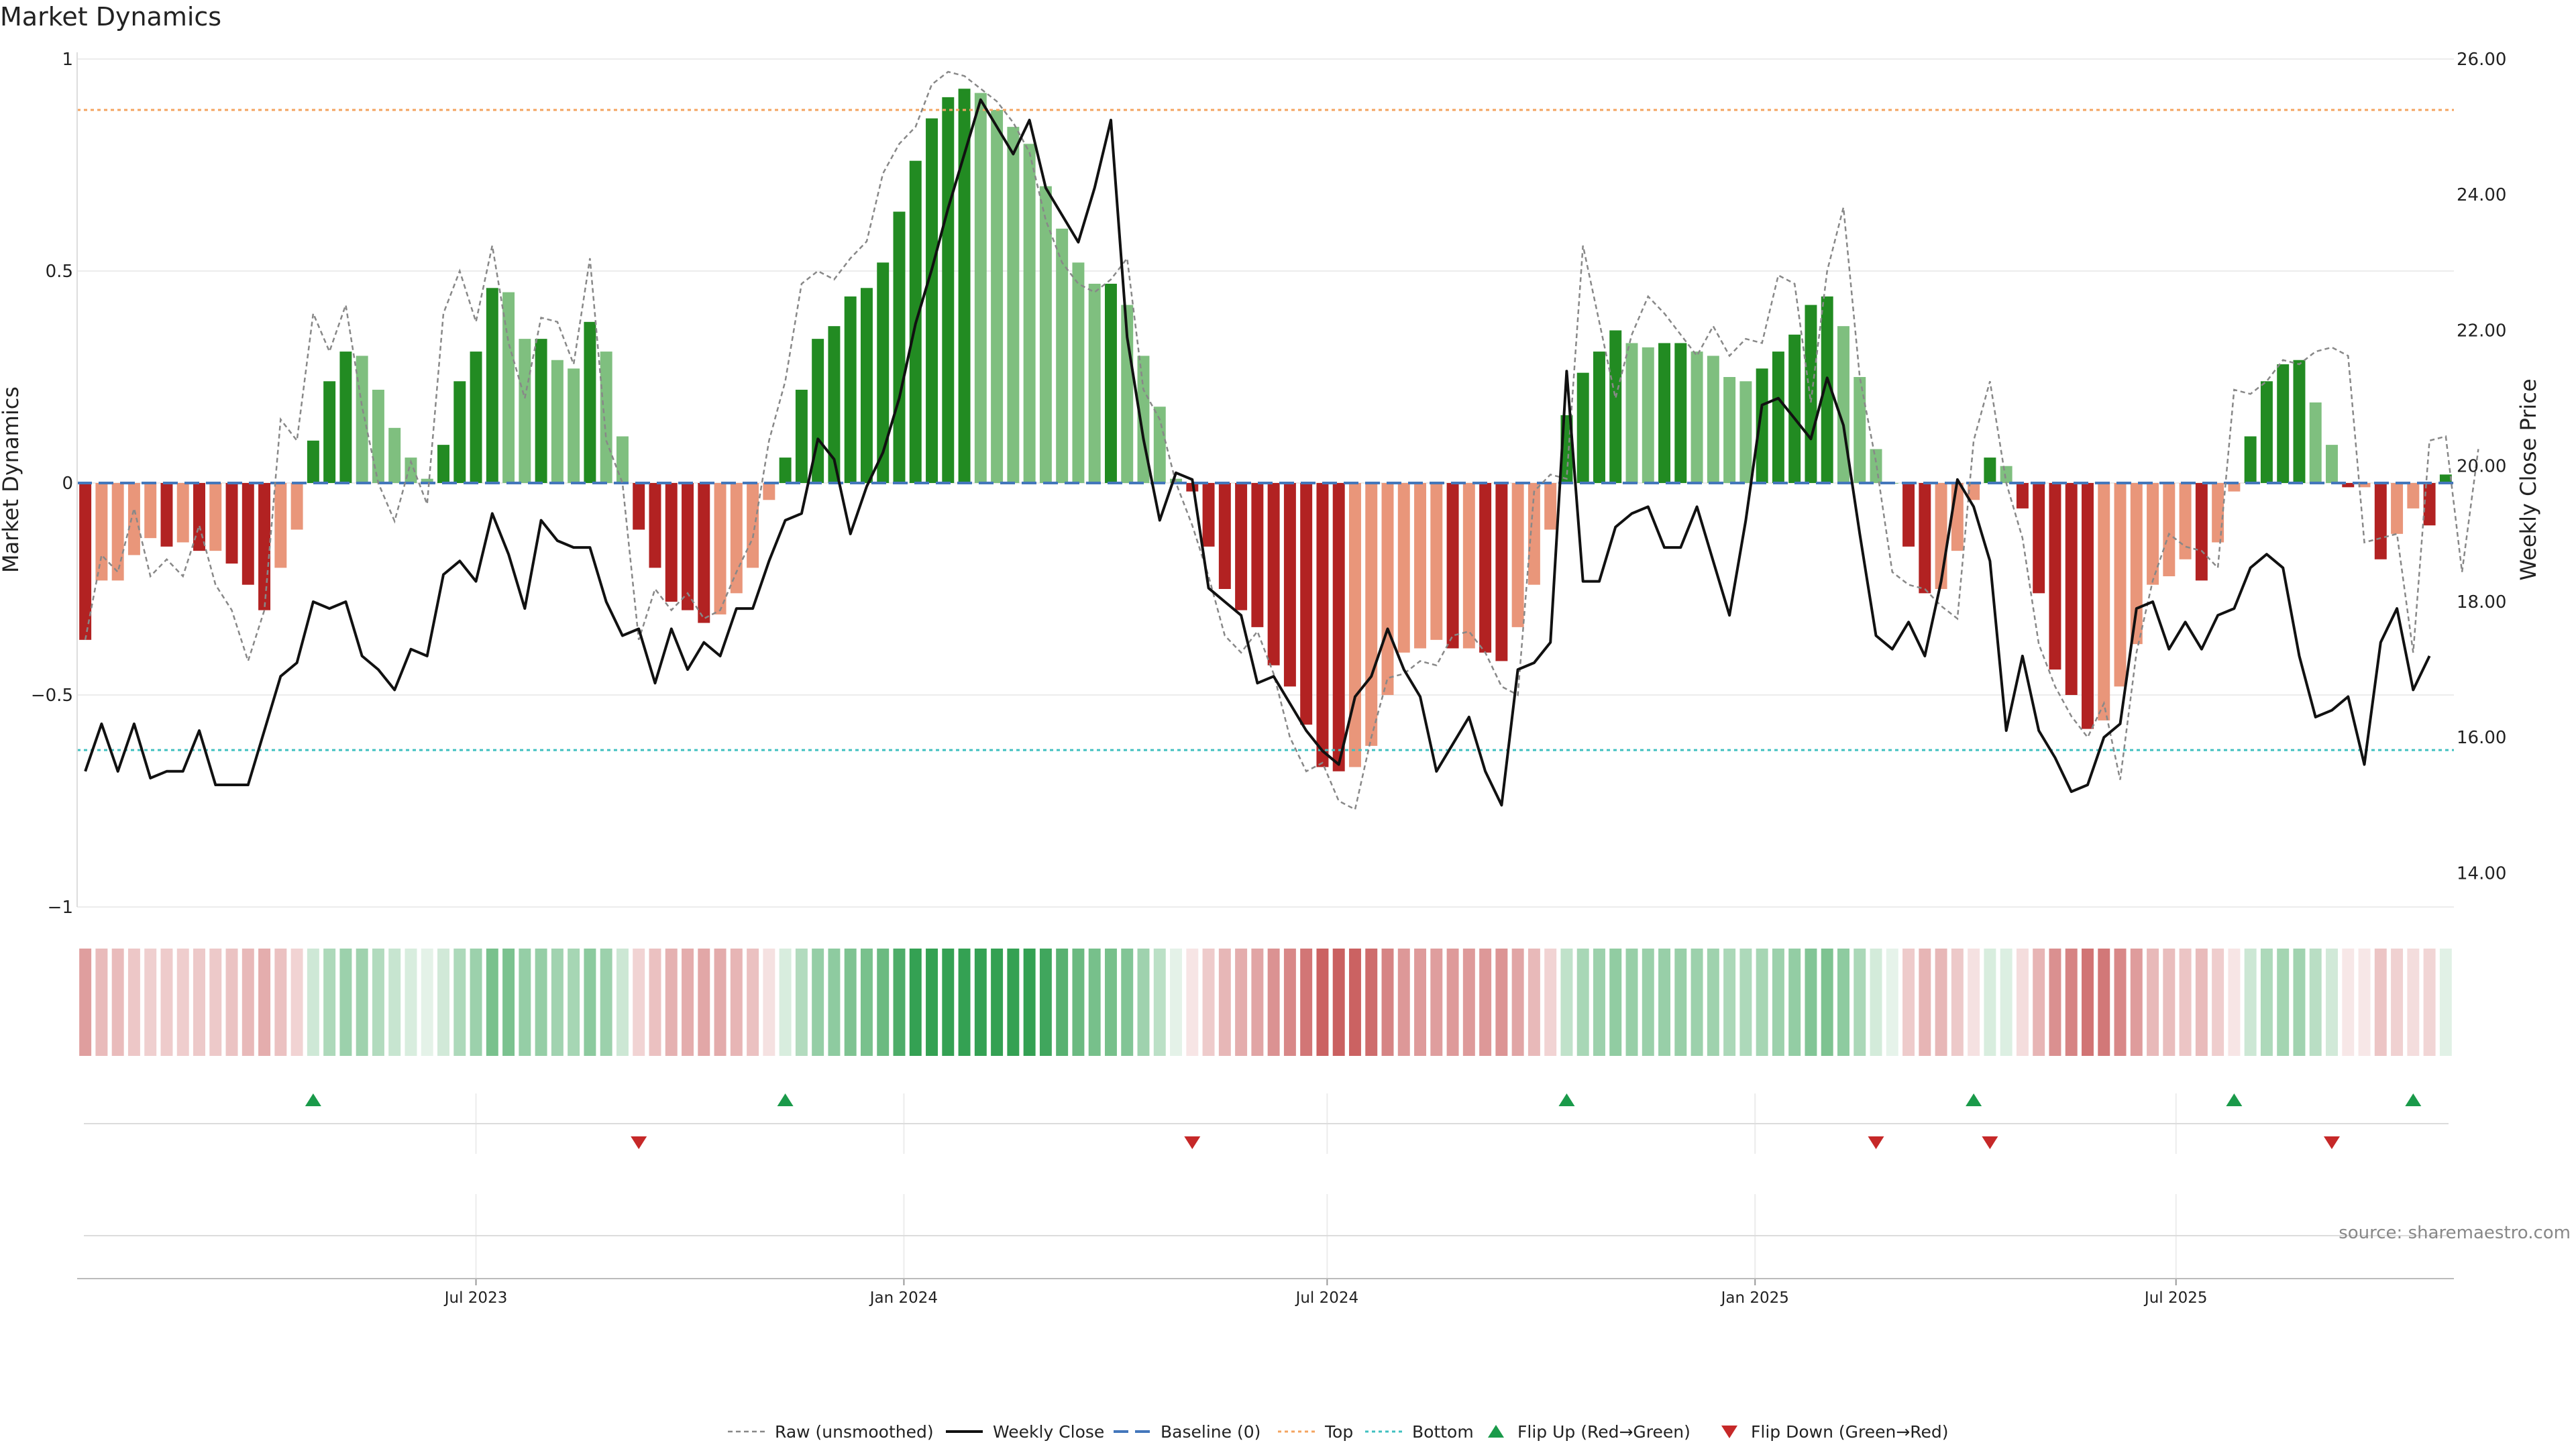 This screenshot has width=2576, height=1449. What do you see at coordinates (11, 479) in the screenshot?
I see `left-axis-label: Market Dynamics` at bounding box center [11, 479].